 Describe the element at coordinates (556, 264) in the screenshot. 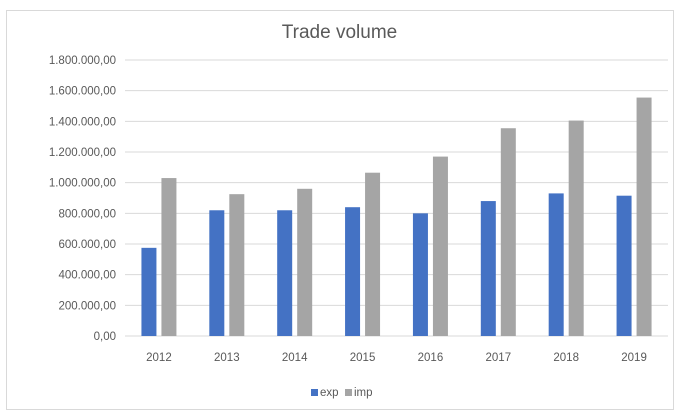

I see `bar-exp-2018` at that location.